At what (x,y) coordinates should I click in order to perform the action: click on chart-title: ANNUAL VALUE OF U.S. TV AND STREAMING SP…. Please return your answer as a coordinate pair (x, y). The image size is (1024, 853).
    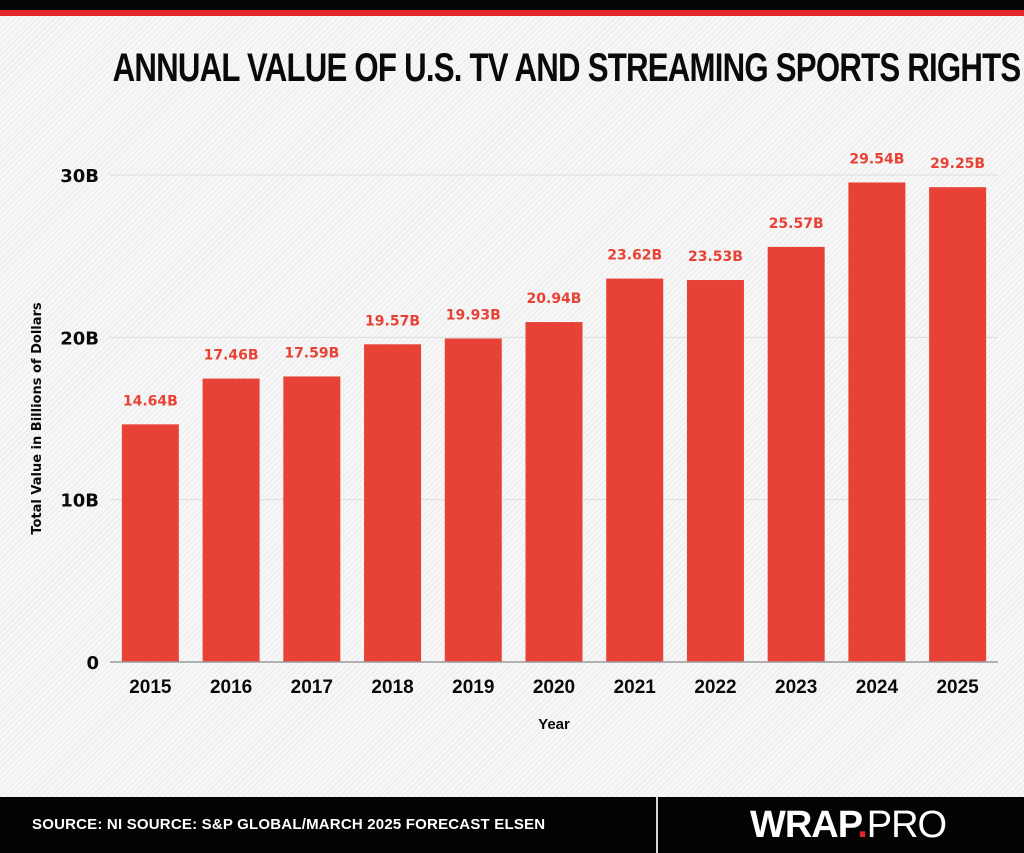
    Looking at the image, I should click on (567, 68).